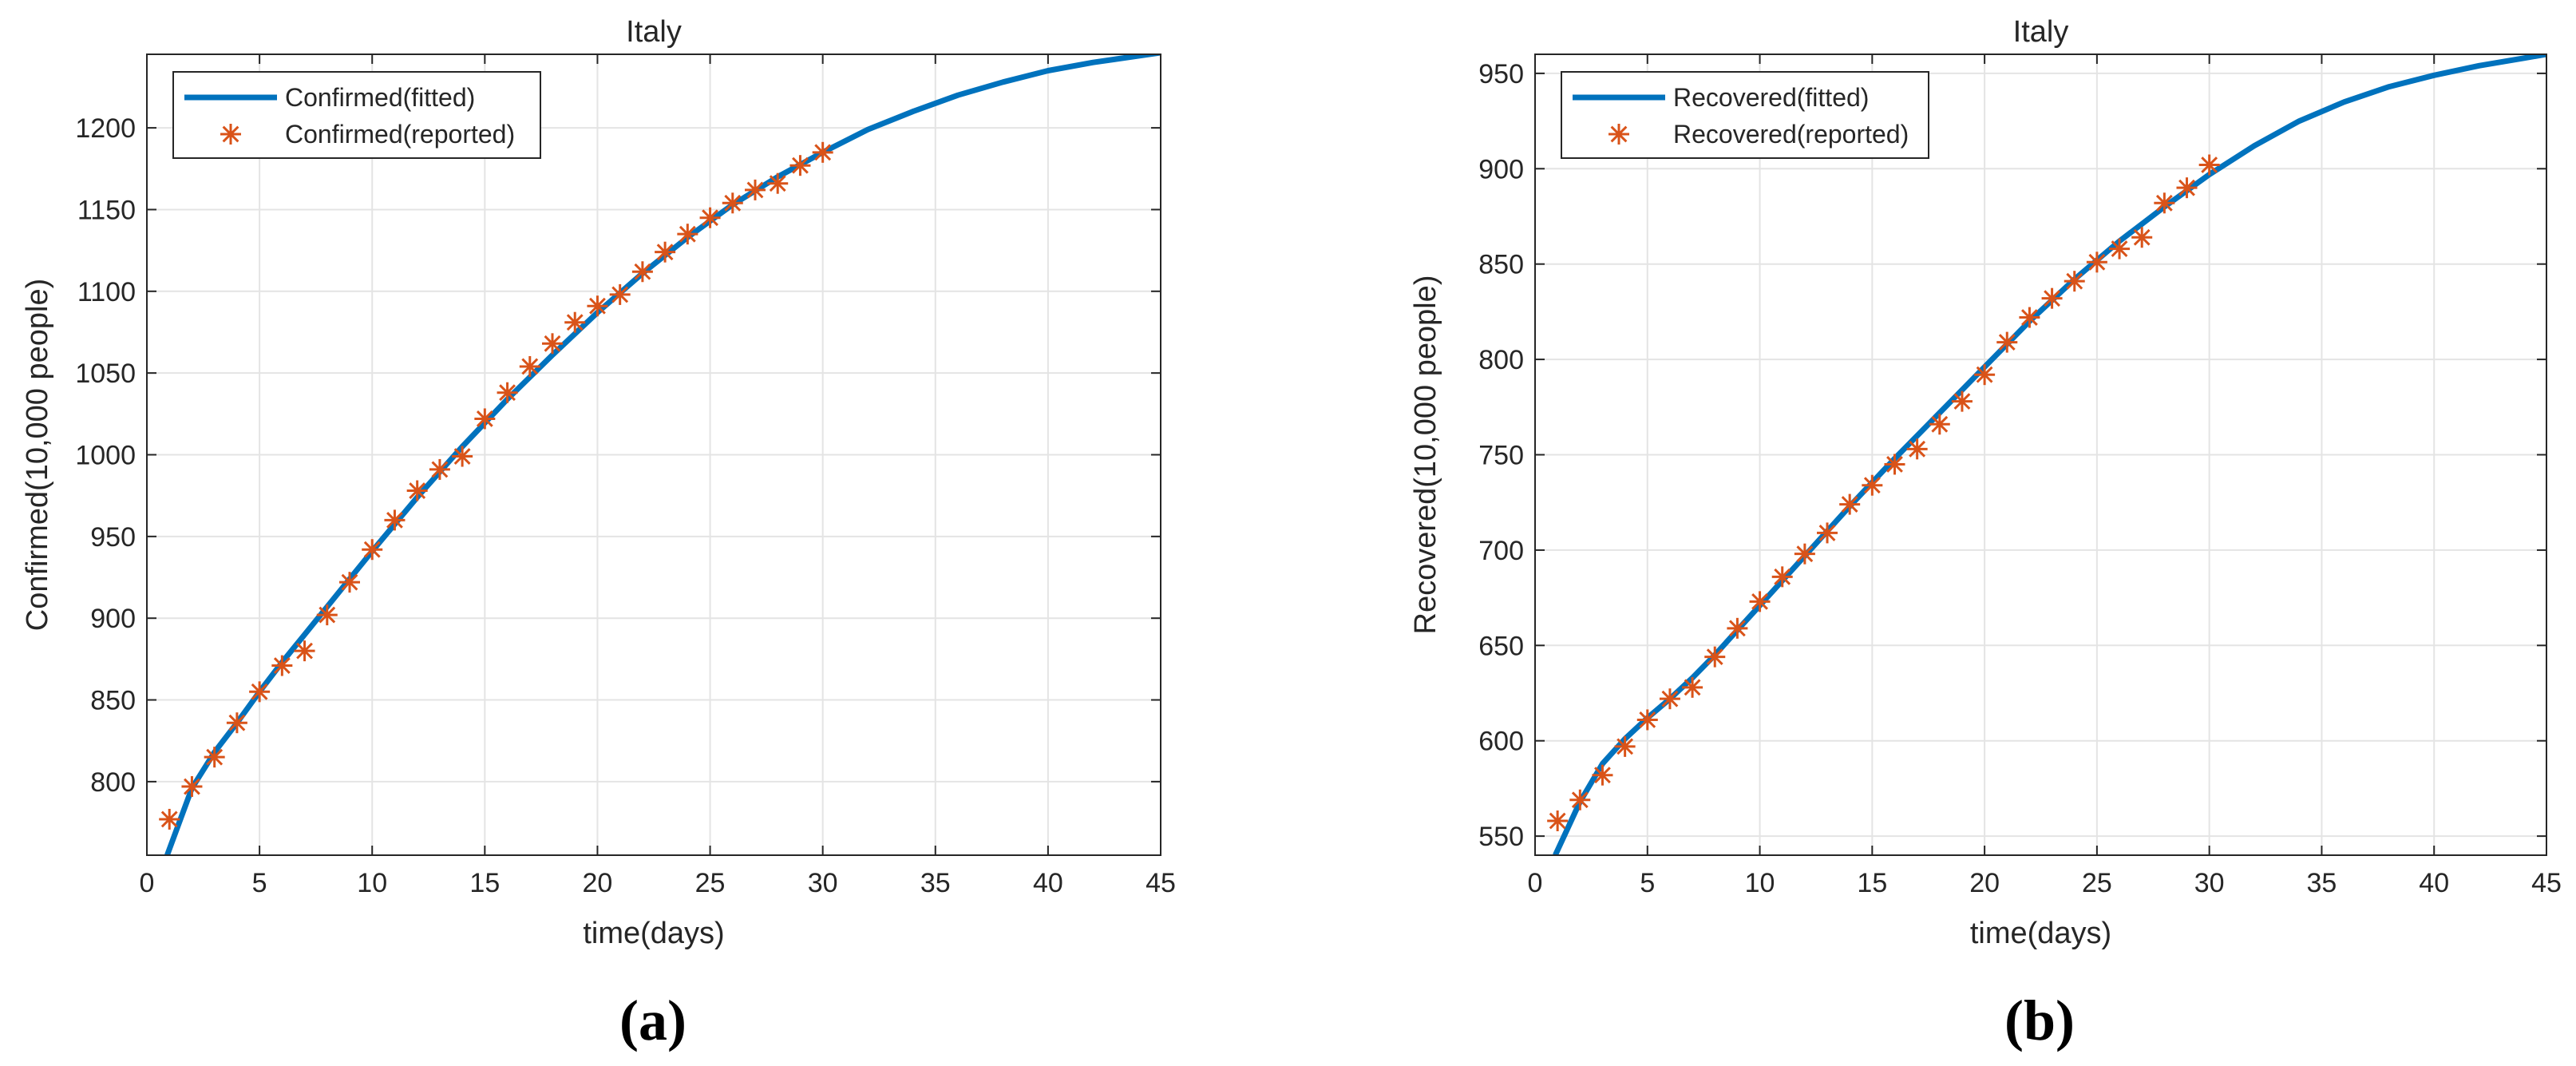  What do you see at coordinates (106, 374) in the screenshot?
I see `y-tick-label: 1050` at bounding box center [106, 374].